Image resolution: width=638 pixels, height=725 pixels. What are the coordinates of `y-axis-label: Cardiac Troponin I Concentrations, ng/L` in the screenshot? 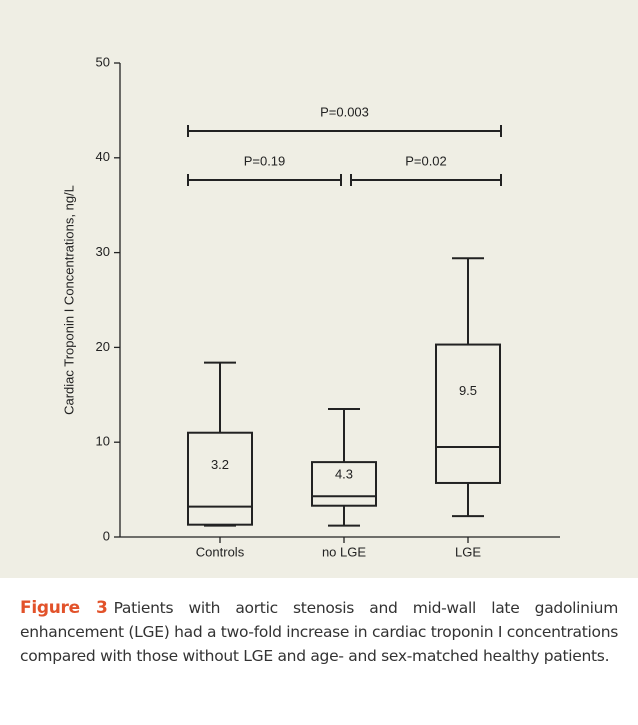 It's located at (68, 300).